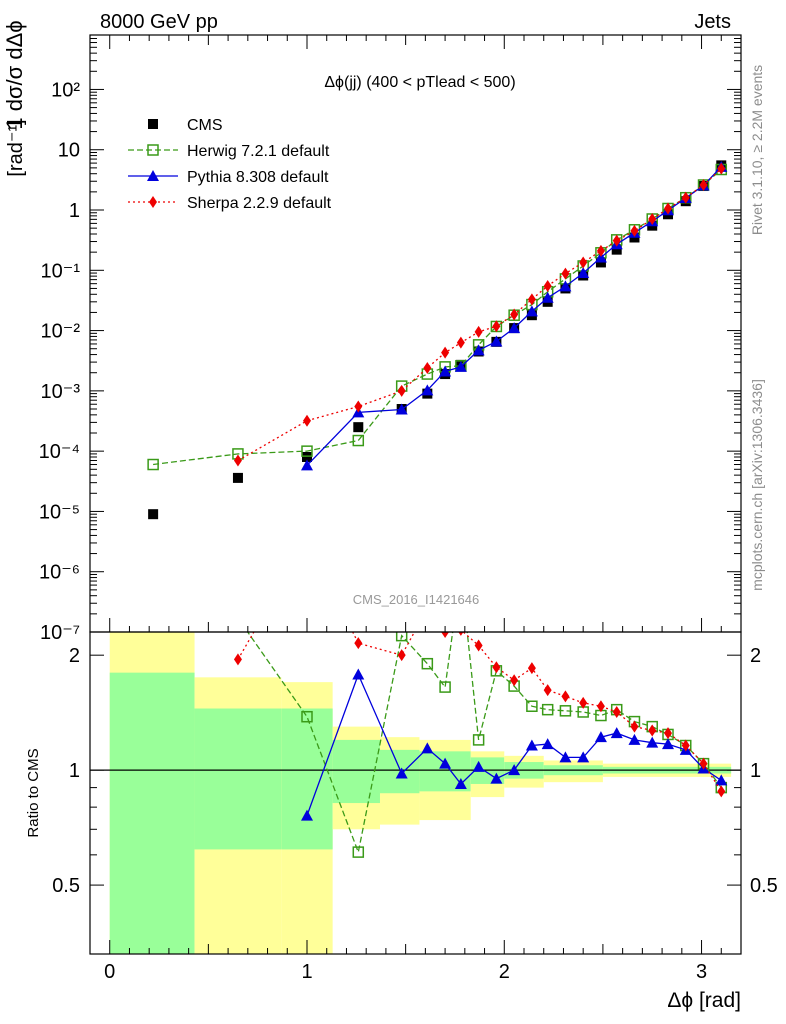 The width and height of the screenshot is (786, 1024). Describe the element at coordinates (16, 147) in the screenshot. I see `y-axis-unit: [rad⁻¹]` at that location.